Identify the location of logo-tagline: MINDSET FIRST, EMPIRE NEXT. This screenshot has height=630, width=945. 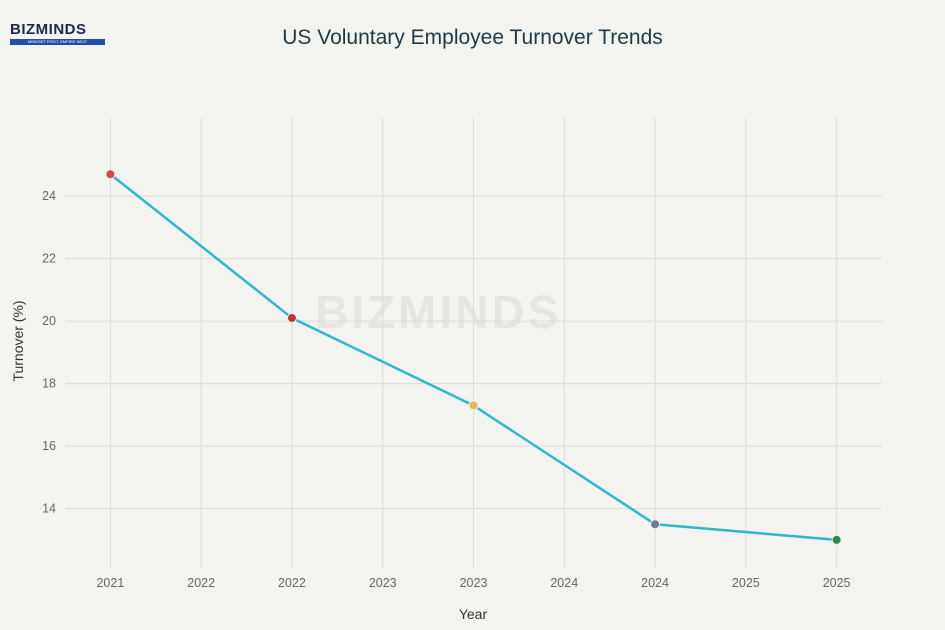
(57, 42).